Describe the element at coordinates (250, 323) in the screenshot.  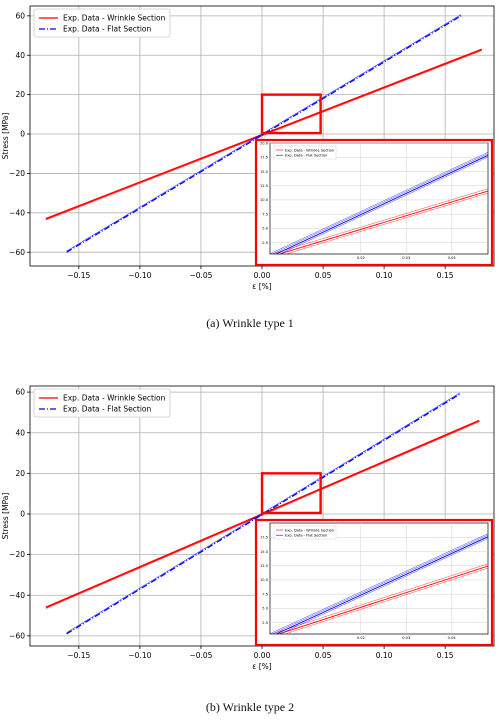
I see `caption-a: (a) Wrinkle type 1` at that location.